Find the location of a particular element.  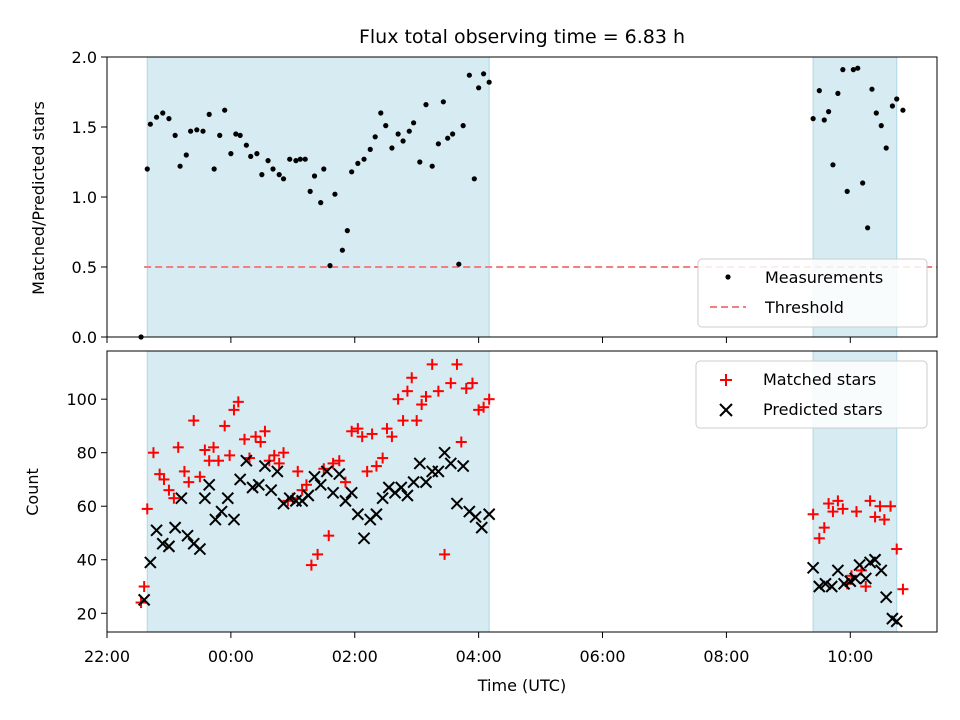

bottom-y-tick-label: 100 is located at coordinates (81, 399).